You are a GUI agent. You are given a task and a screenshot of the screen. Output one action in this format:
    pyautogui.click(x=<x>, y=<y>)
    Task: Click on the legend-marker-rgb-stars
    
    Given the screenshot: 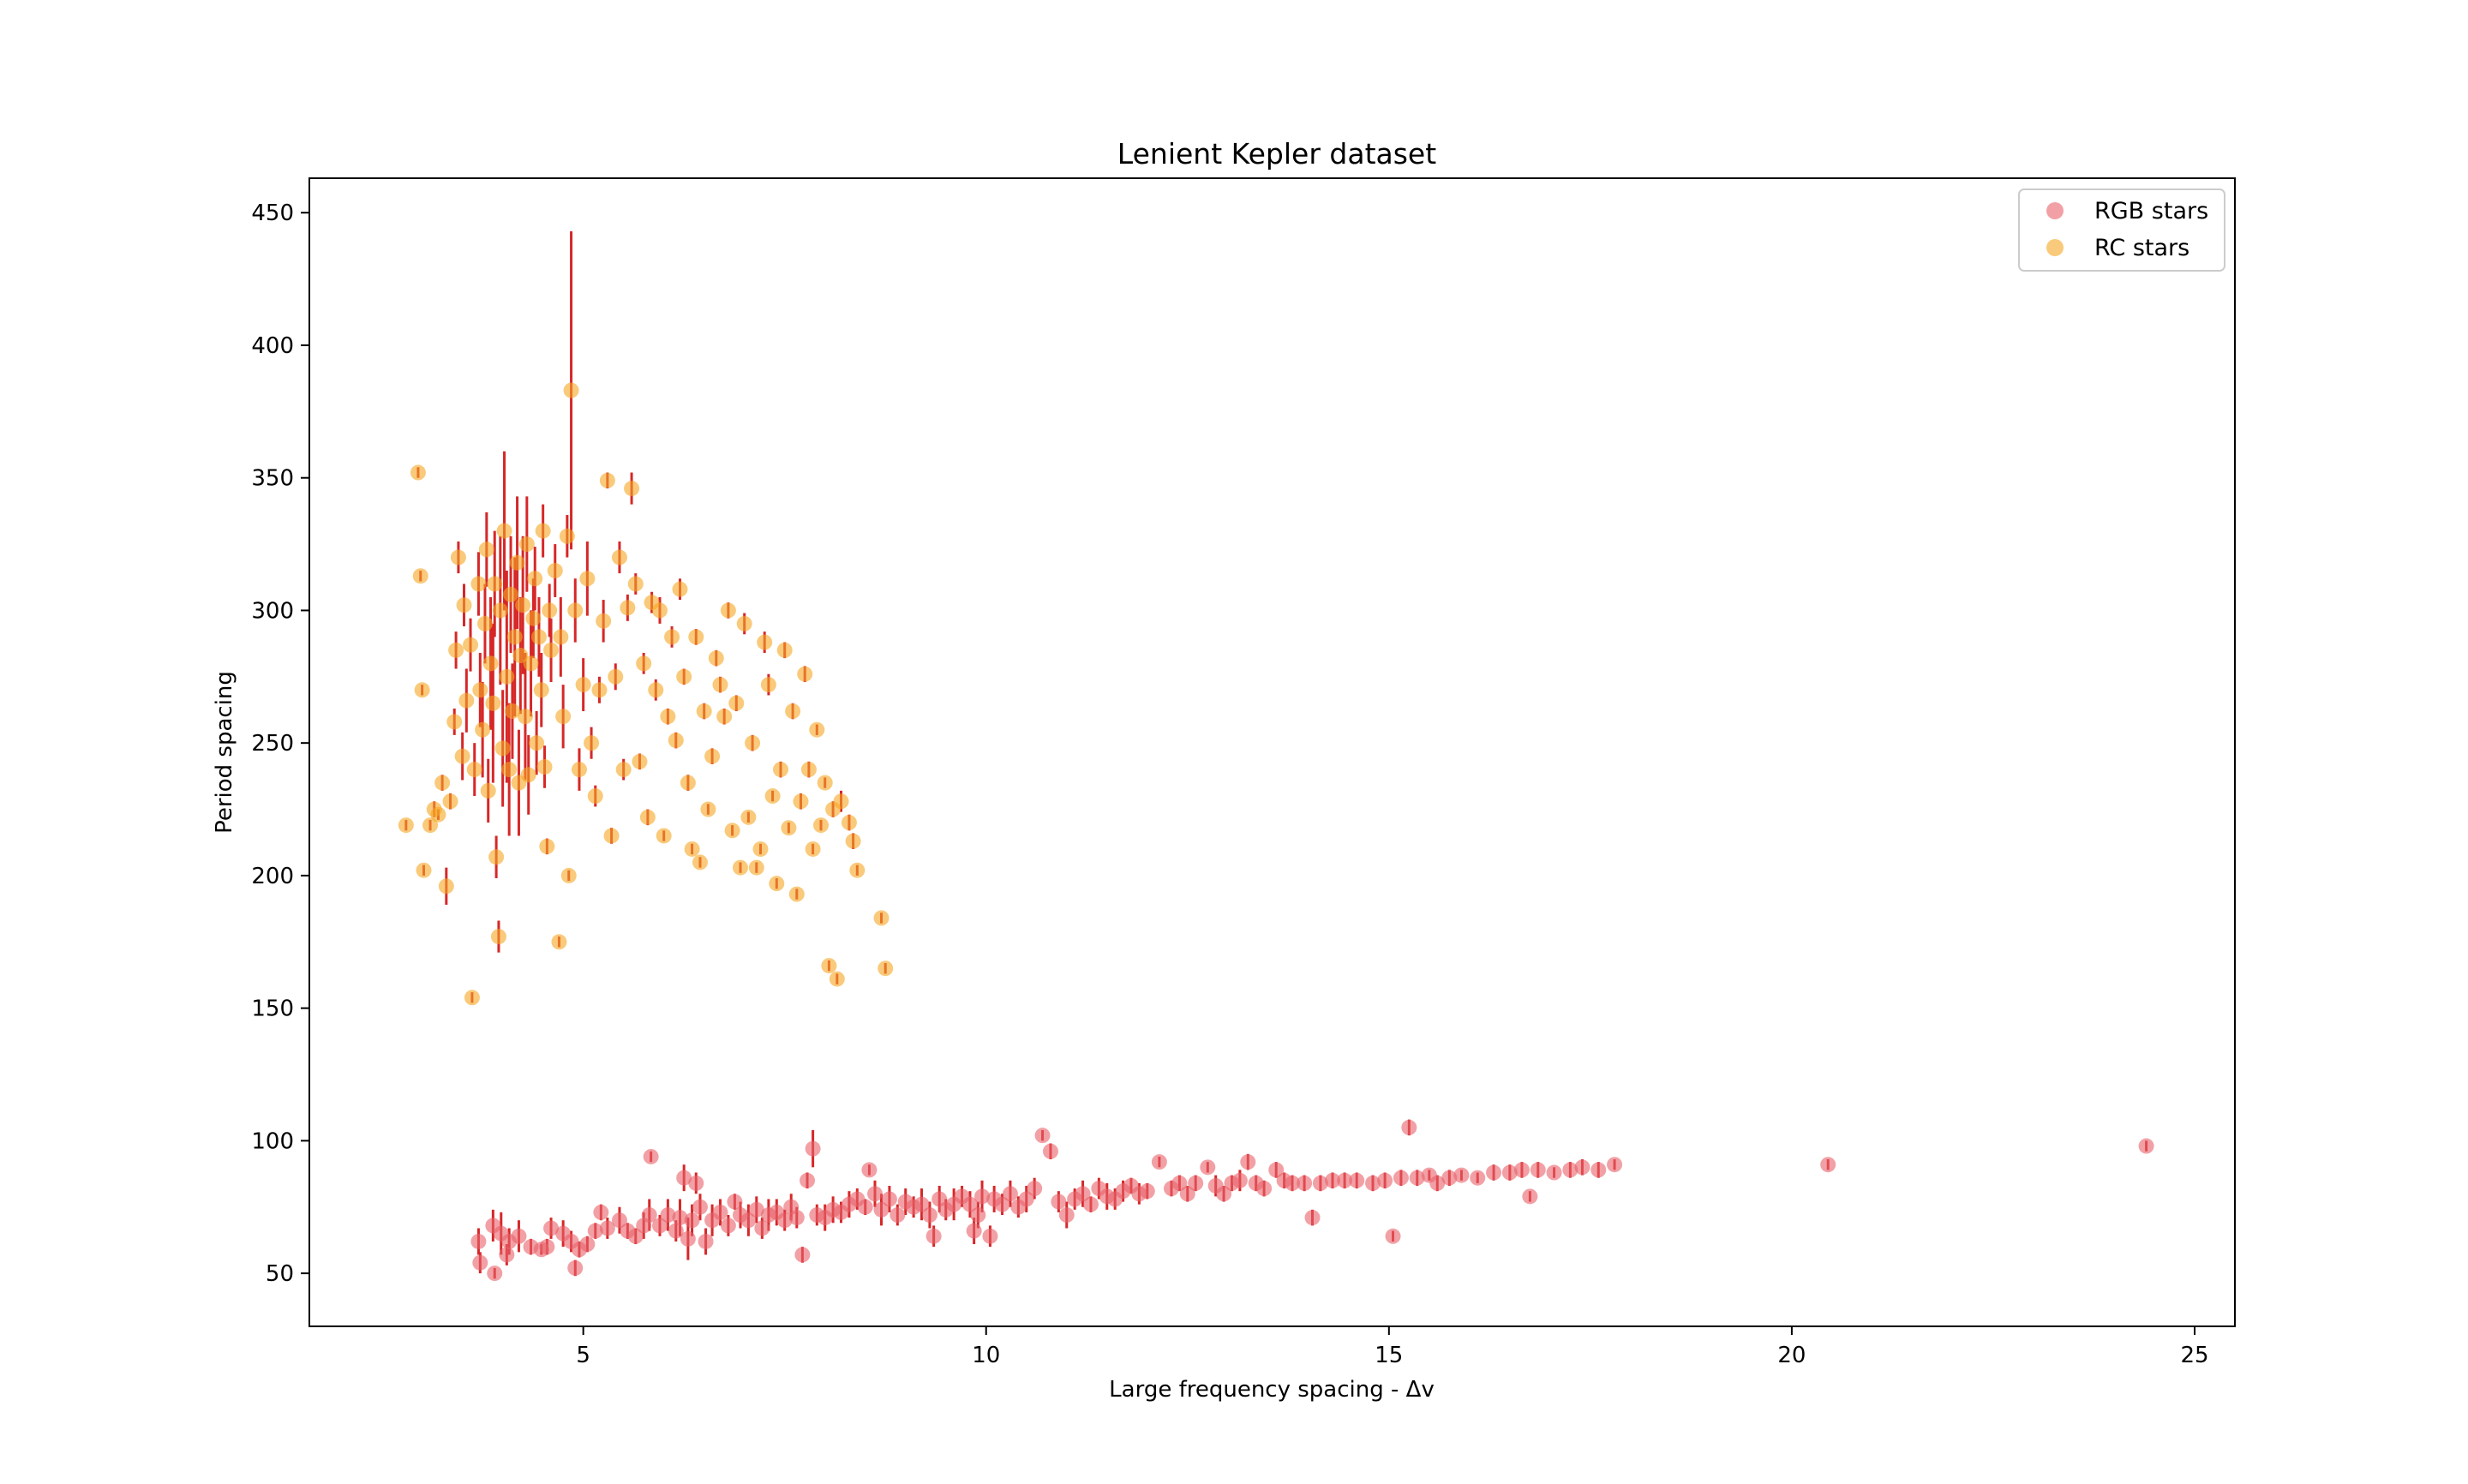 What is the action you would take?
    pyautogui.click(x=2055, y=210)
    